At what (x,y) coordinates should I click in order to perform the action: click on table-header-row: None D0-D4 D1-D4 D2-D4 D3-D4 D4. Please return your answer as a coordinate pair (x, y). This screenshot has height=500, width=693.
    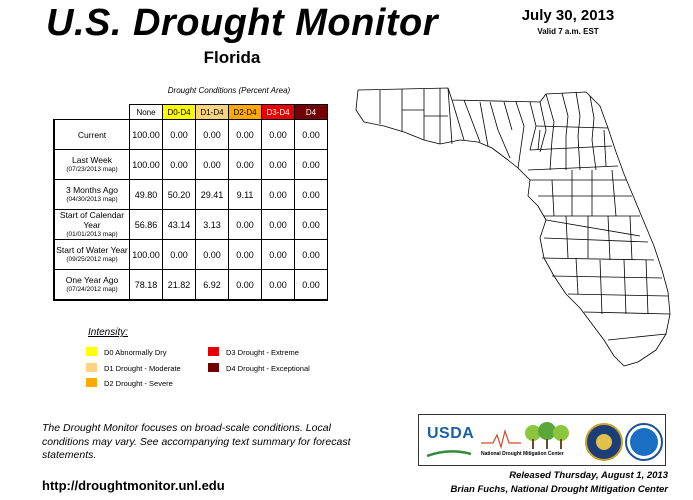
    Looking at the image, I should click on (191, 112).